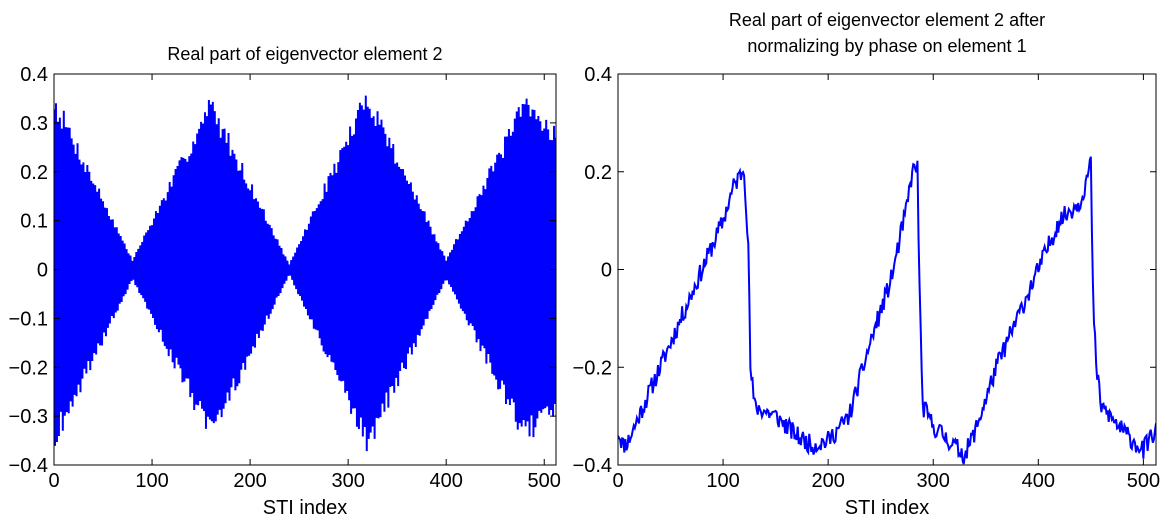  What do you see at coordinates (28, 417) in the screenshot?
I see `y-tick-label: −0.3` at bounding box center [28, 417].